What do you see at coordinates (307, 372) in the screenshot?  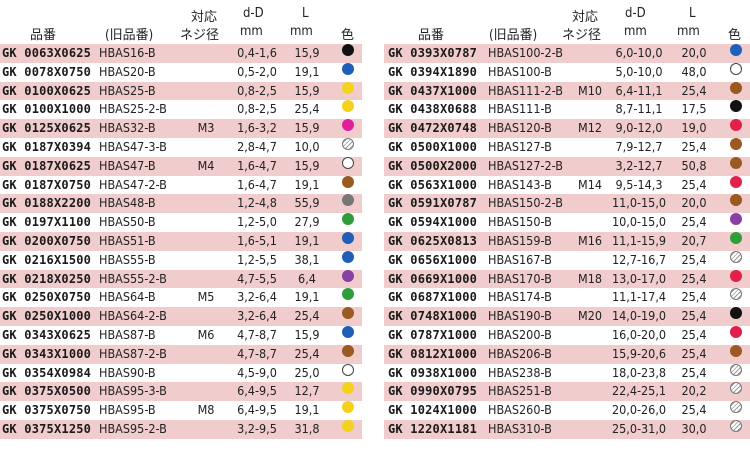 I see `length: 25,0` at bounding box center [307, 372].